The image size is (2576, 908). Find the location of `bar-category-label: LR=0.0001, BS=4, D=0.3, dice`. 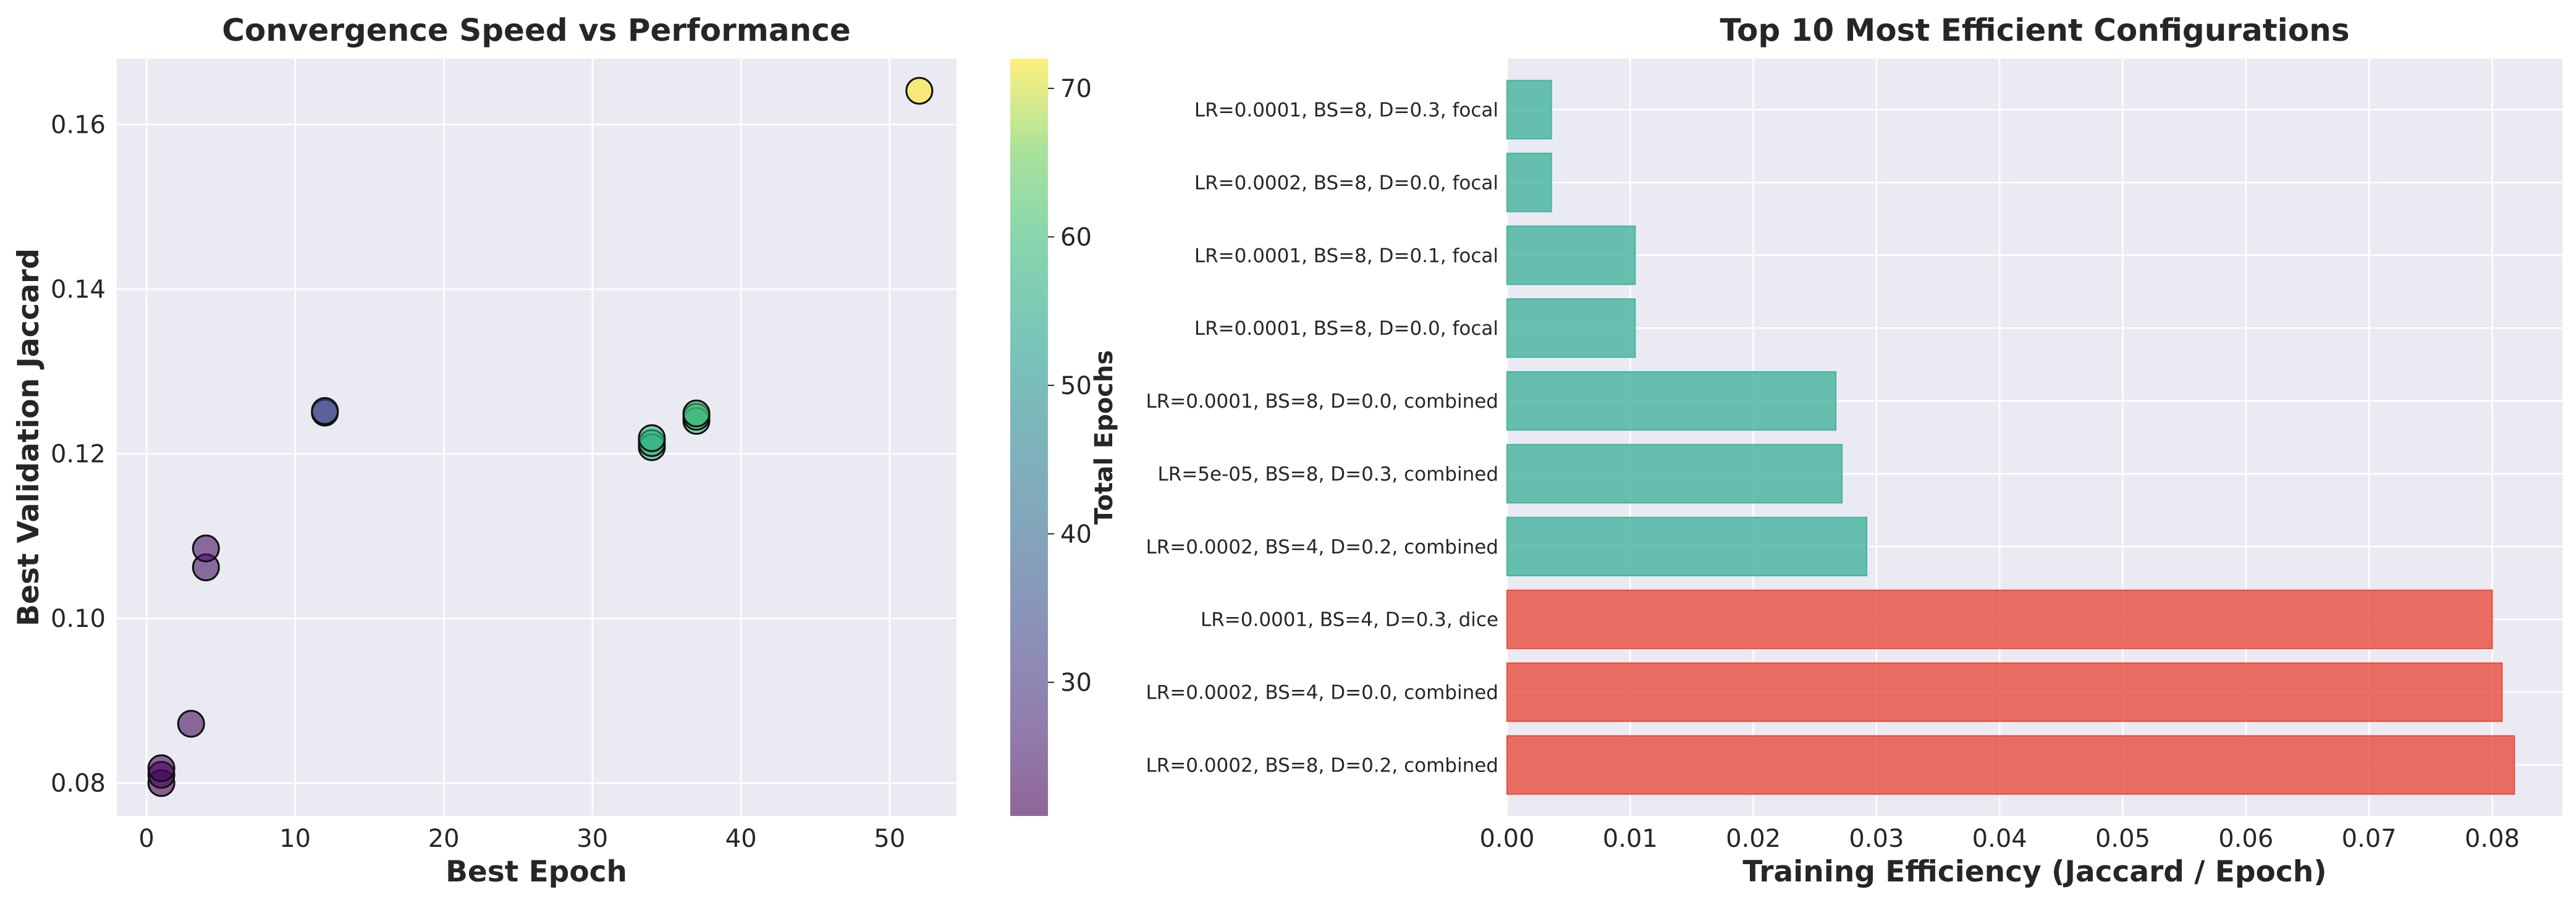

bar-category-label: LR=0.0001, BS=4, D=0.3, dice is located at coordinates (1349, 620).